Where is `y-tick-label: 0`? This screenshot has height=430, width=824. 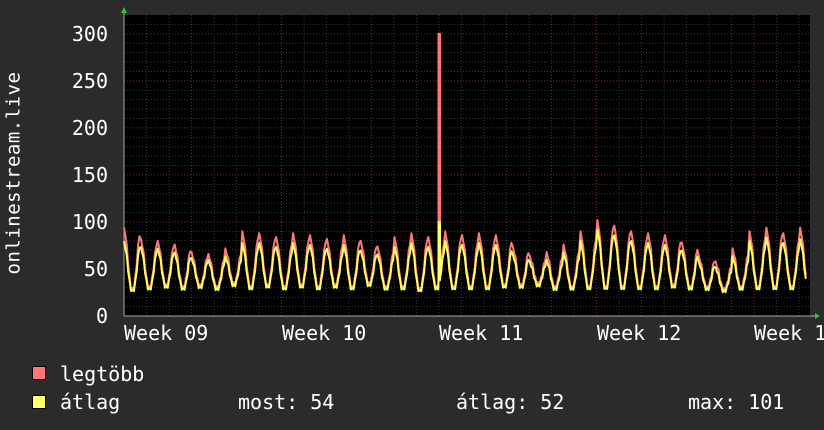 y-tick-label: 0 is located at coordinates (102, 316).